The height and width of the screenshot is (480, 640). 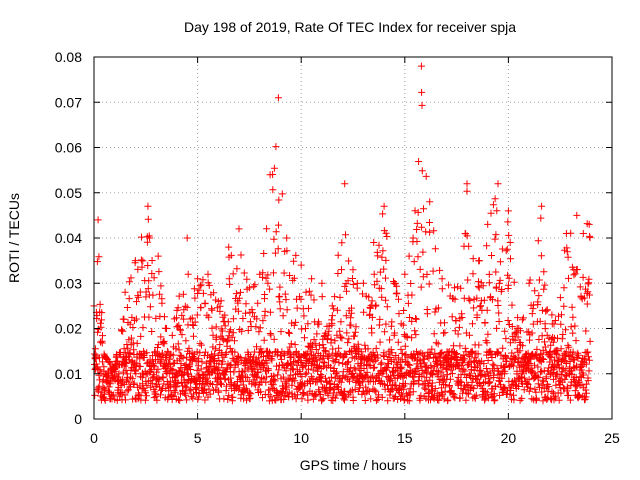 What do you see at coordinates (68, 238) in the screenshot?
I see `y-tick-label: 0.04` at bounding box center [68, 238].